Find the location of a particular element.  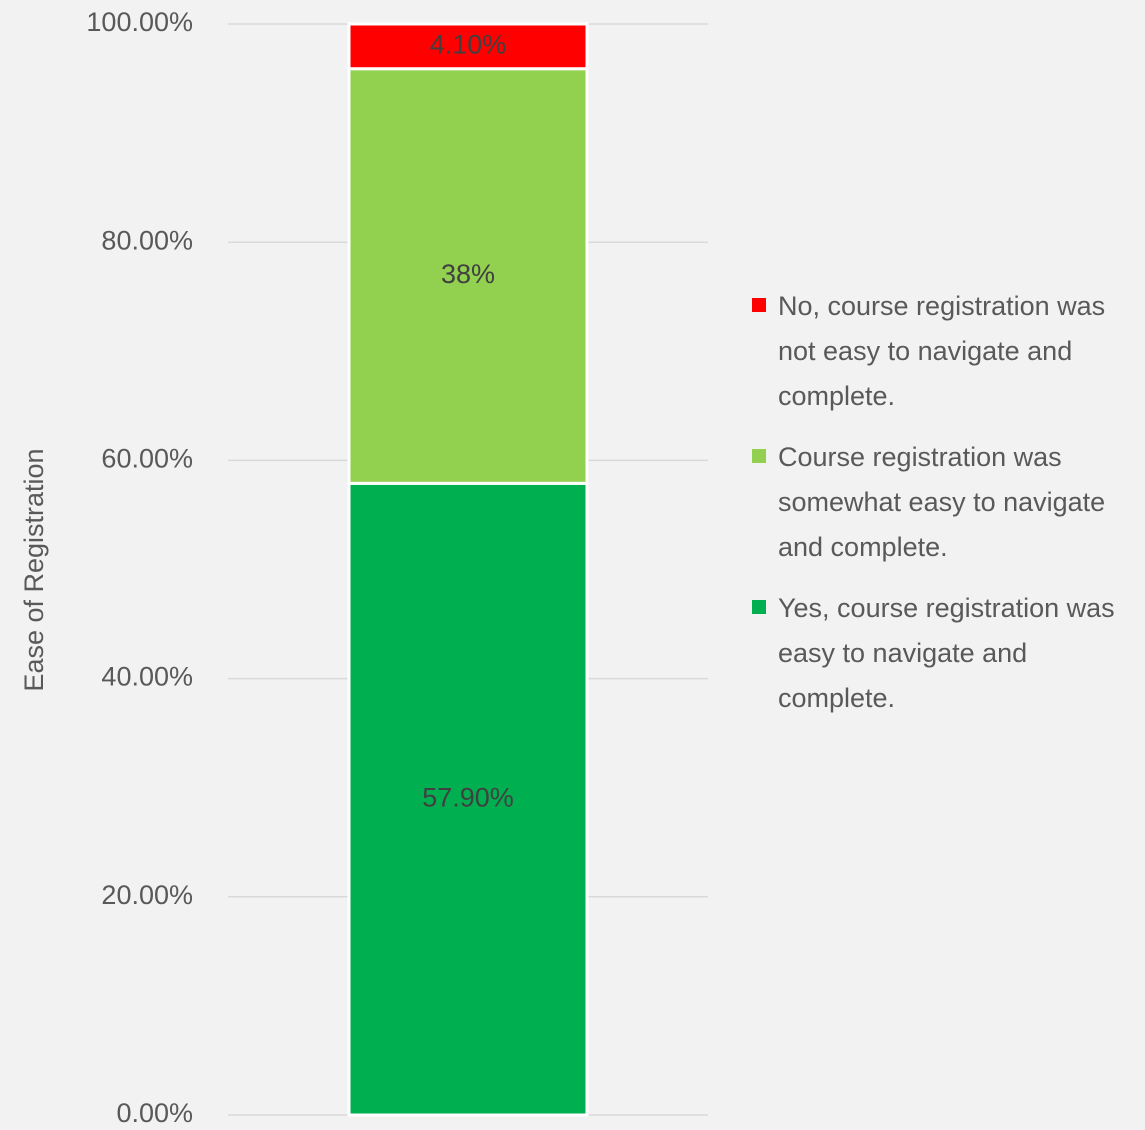

y-tick-label: 0.00% is located at coordinates (154, 1113).